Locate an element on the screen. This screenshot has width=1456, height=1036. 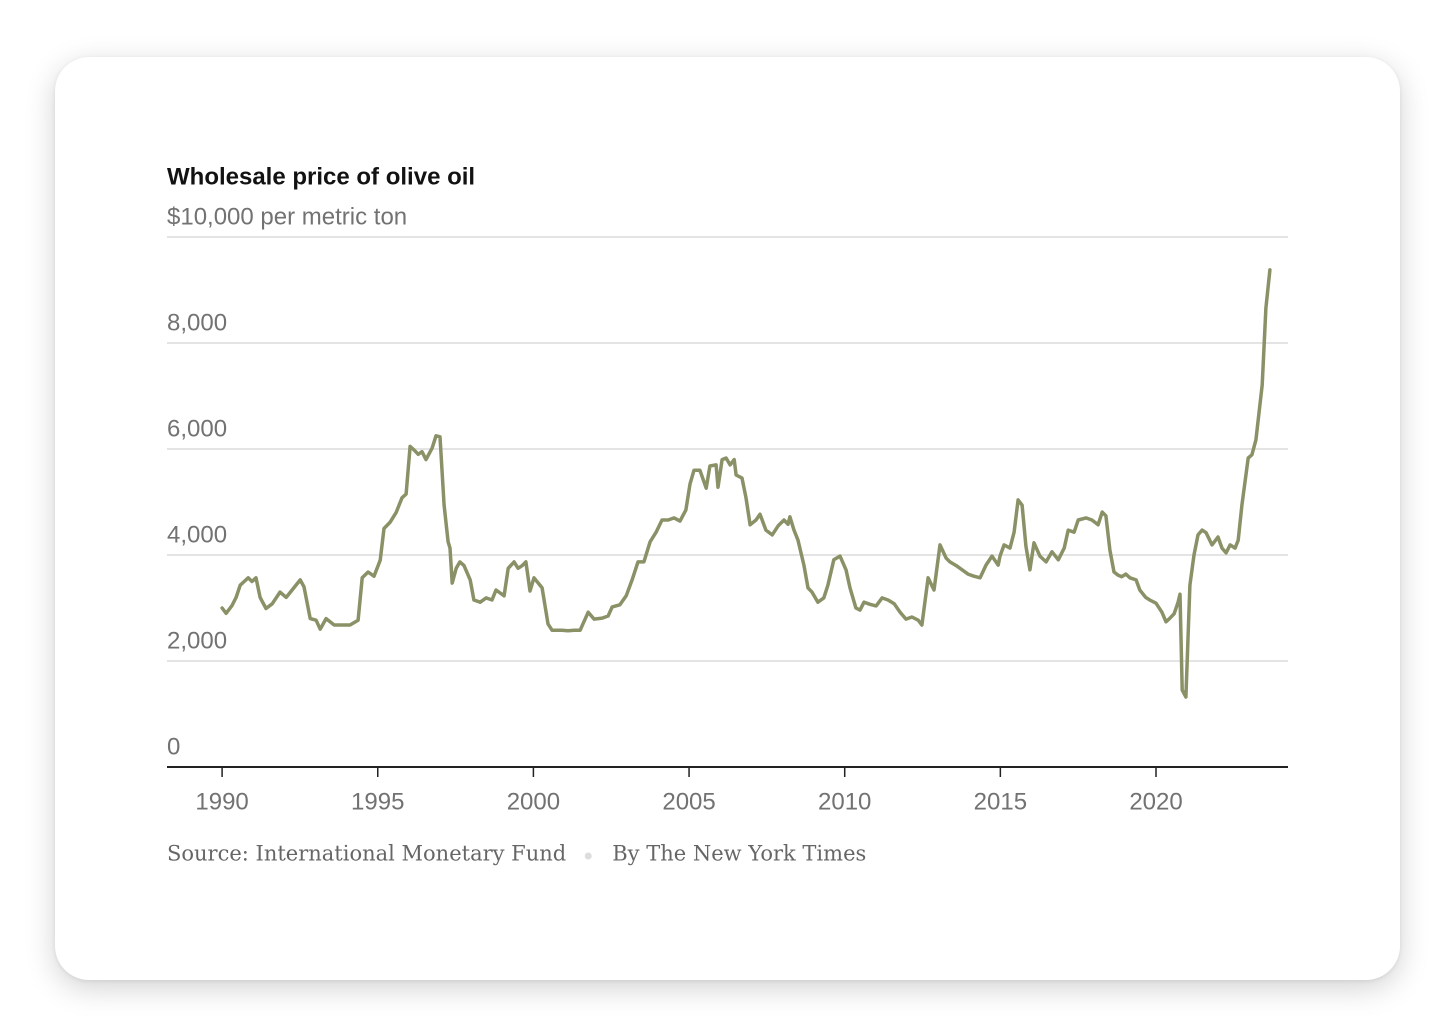
y-tick-label: 2,000 is located at coordinates (197, 640).